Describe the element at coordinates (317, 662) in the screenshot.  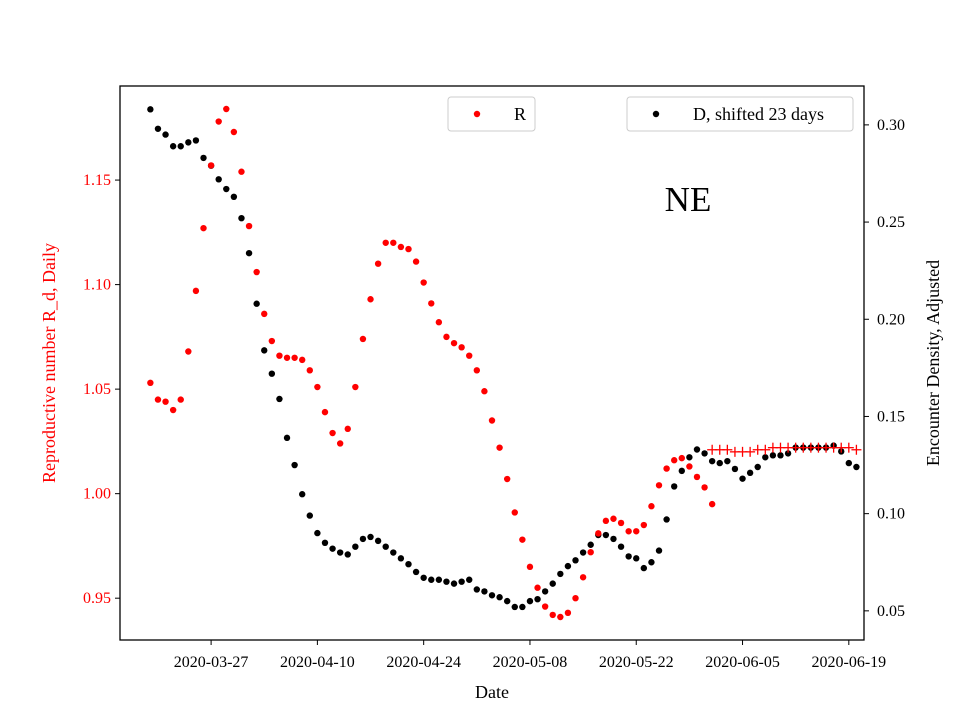
I see `x-tick-label: 2020-04-10` at that location.